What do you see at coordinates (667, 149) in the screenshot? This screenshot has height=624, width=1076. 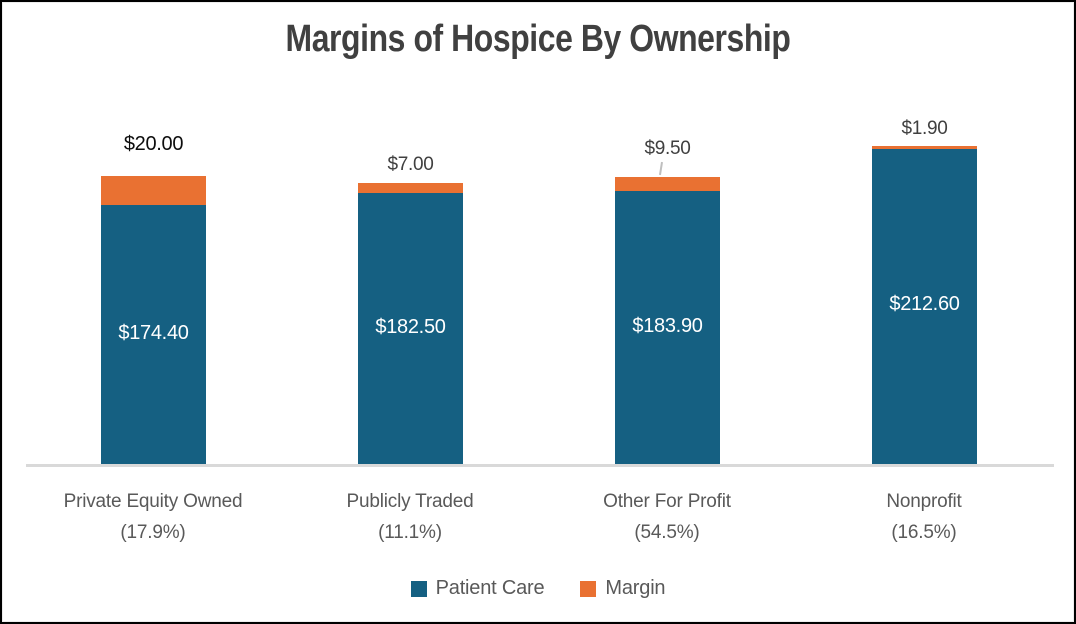 I see `margin-data-label: $9.50` at bounding box center [667, 149].